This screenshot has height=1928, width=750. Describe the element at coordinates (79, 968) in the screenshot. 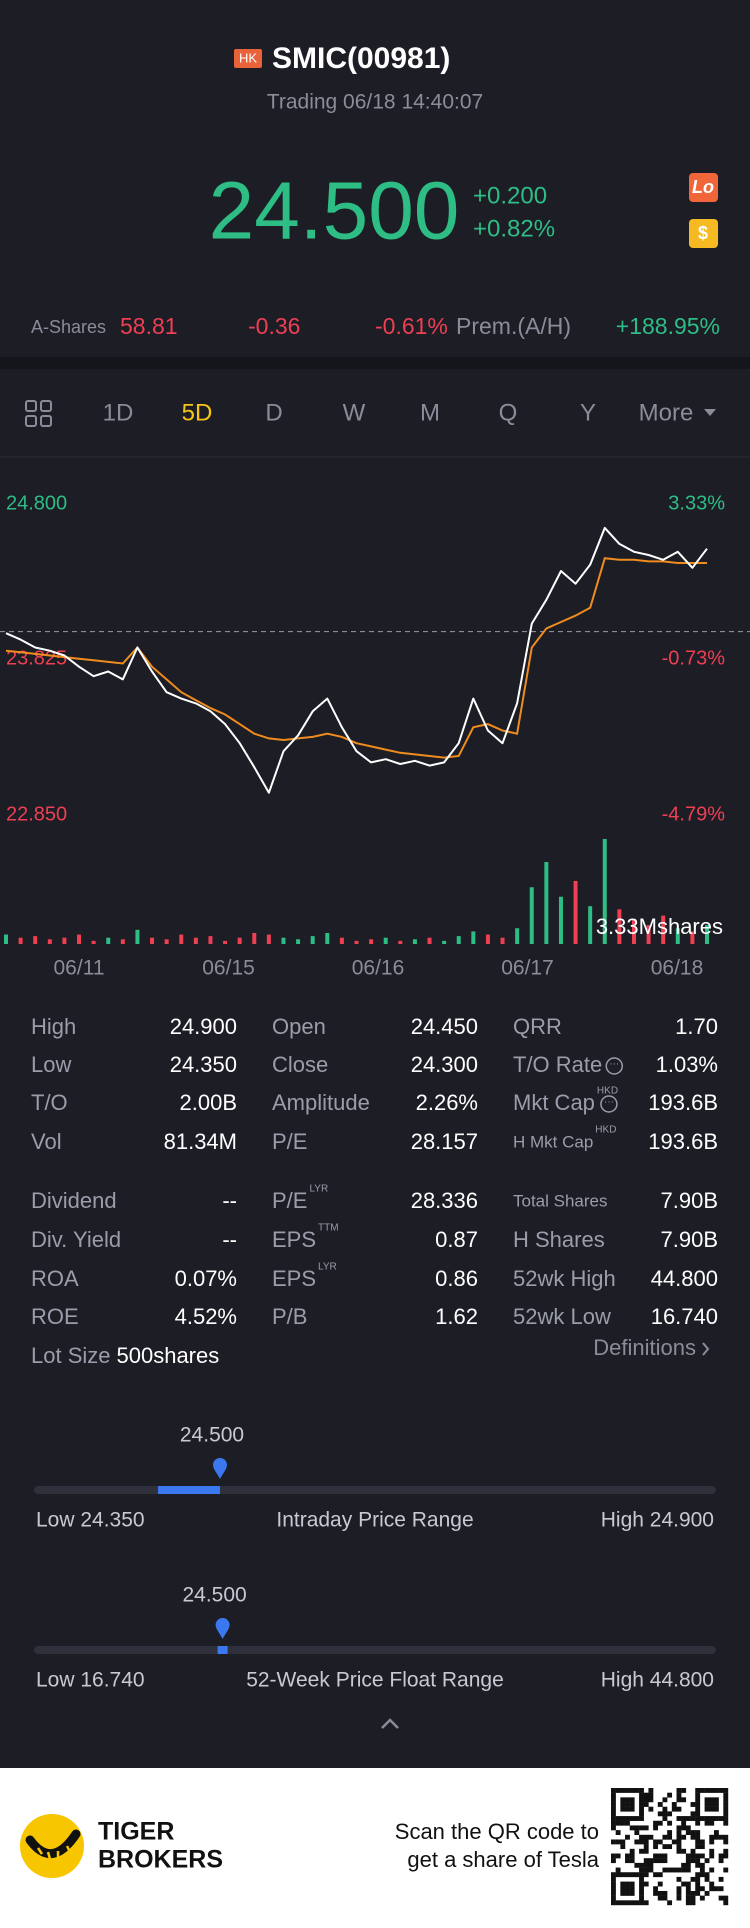

I see `x-tick-label: 06/11` at that location.